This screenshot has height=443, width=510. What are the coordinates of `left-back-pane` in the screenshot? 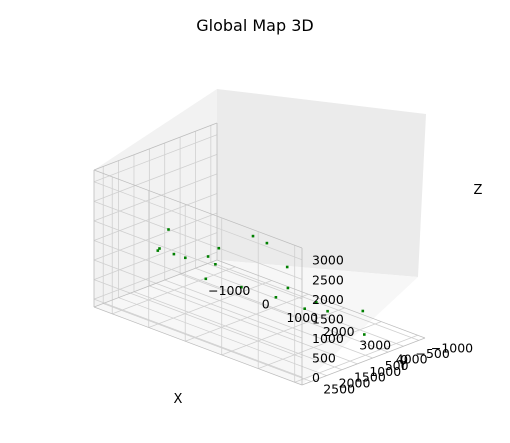 It's located at (155, 198).